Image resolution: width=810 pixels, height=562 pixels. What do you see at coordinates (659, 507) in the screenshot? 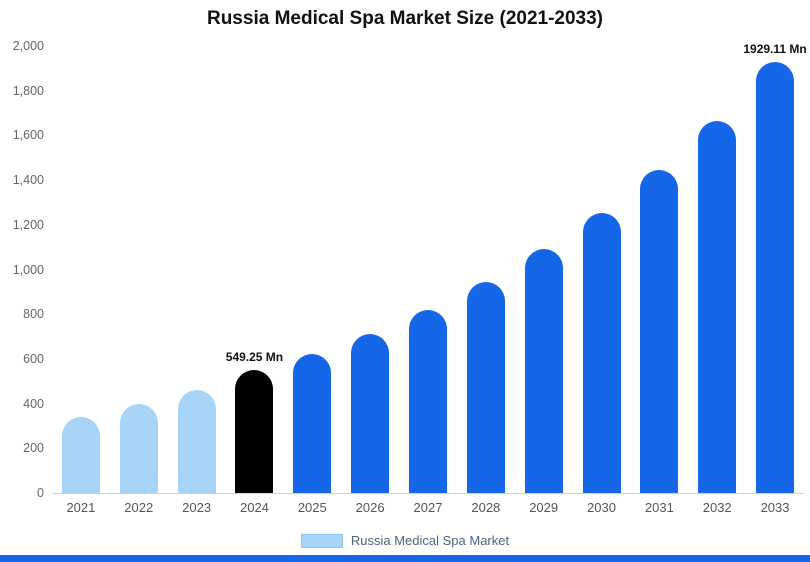
I see `x-axis-label: 2031` at bounding box center [659, 507].